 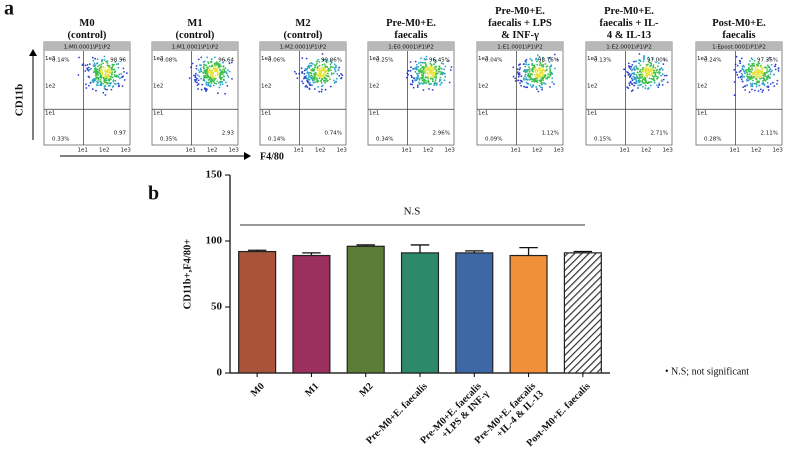 What do you see at coordinates (756, 151) in the screenshot?
I see `x-tick-label: 1e2` at bounding box center [756, 151].